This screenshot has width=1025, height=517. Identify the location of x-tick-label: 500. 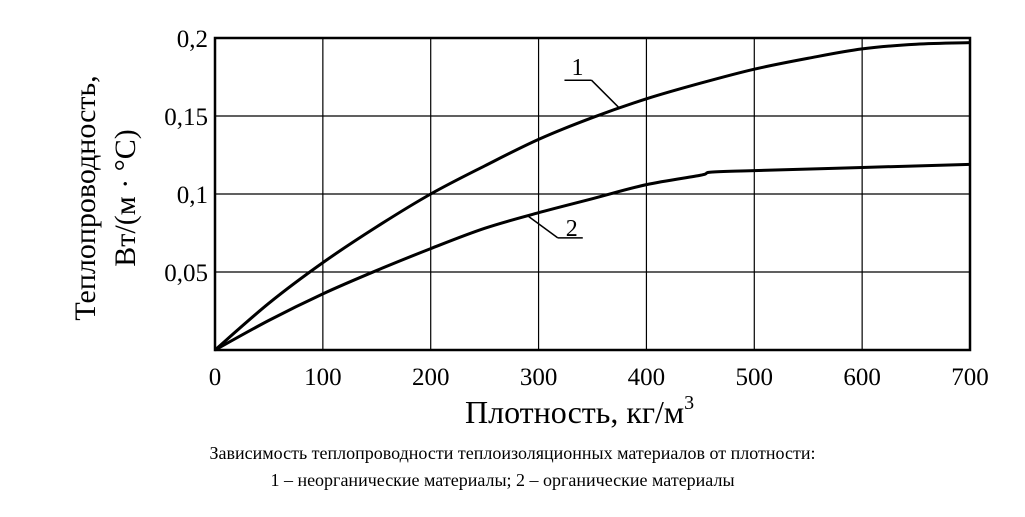
(755, 377).